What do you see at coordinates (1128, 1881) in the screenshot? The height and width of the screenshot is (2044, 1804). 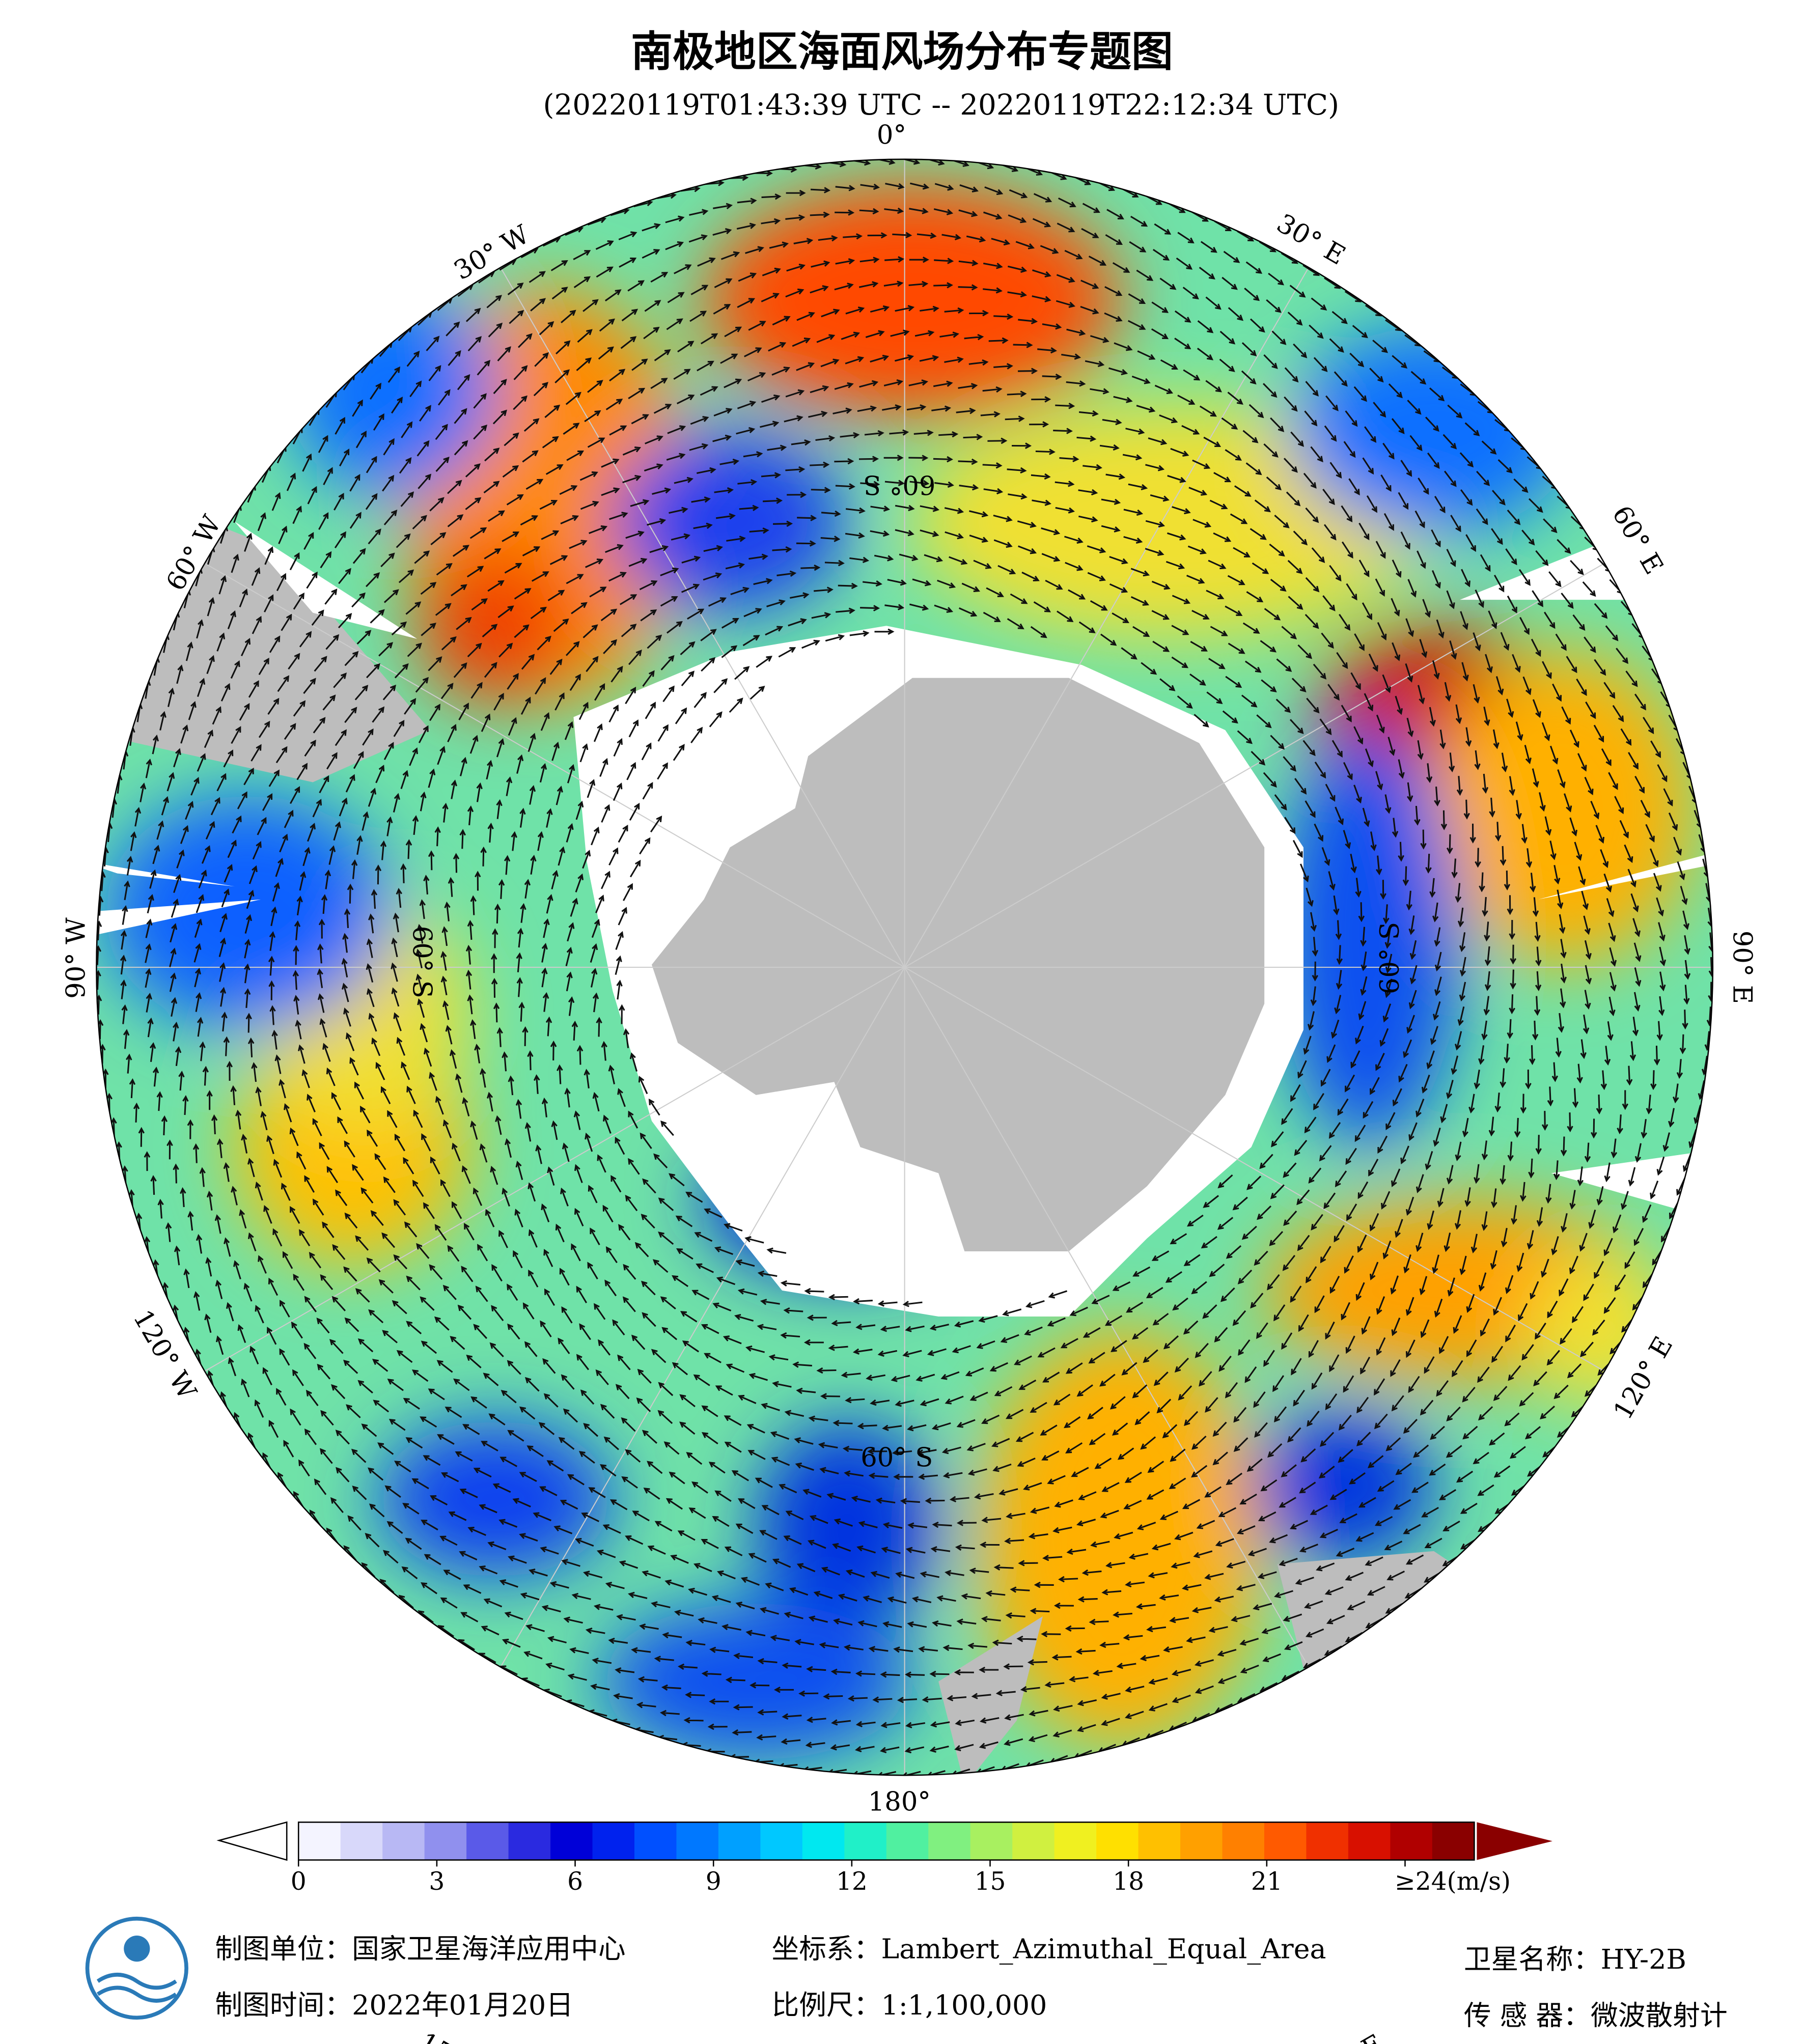 I see `colorbar-tick-label: 18` at bounding box center [1128, 1881].